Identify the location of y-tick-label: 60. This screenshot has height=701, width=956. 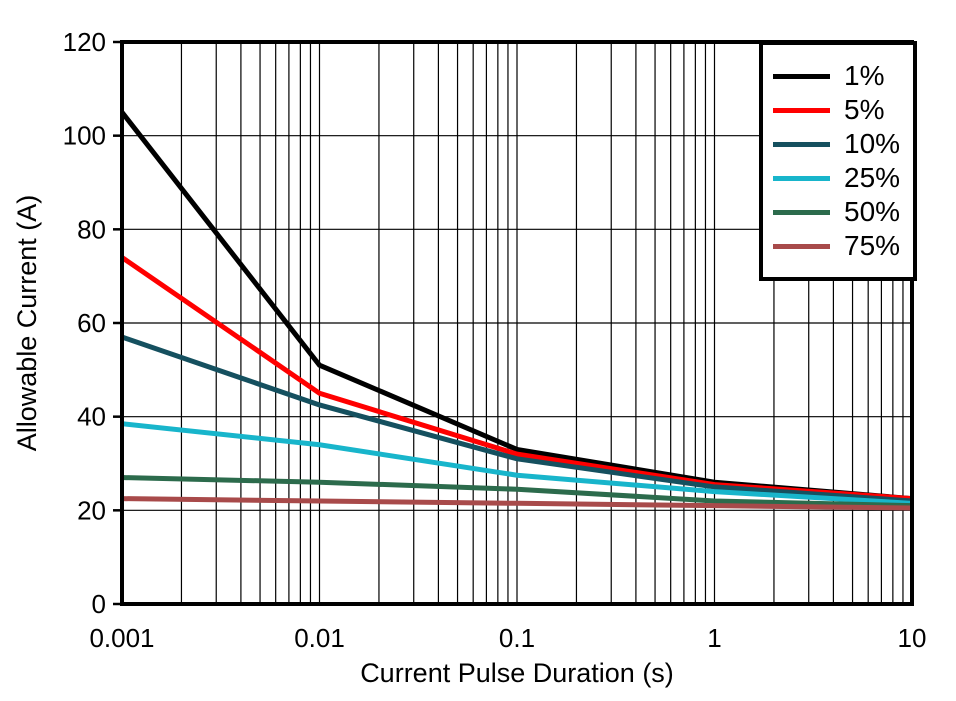
(91, 323).